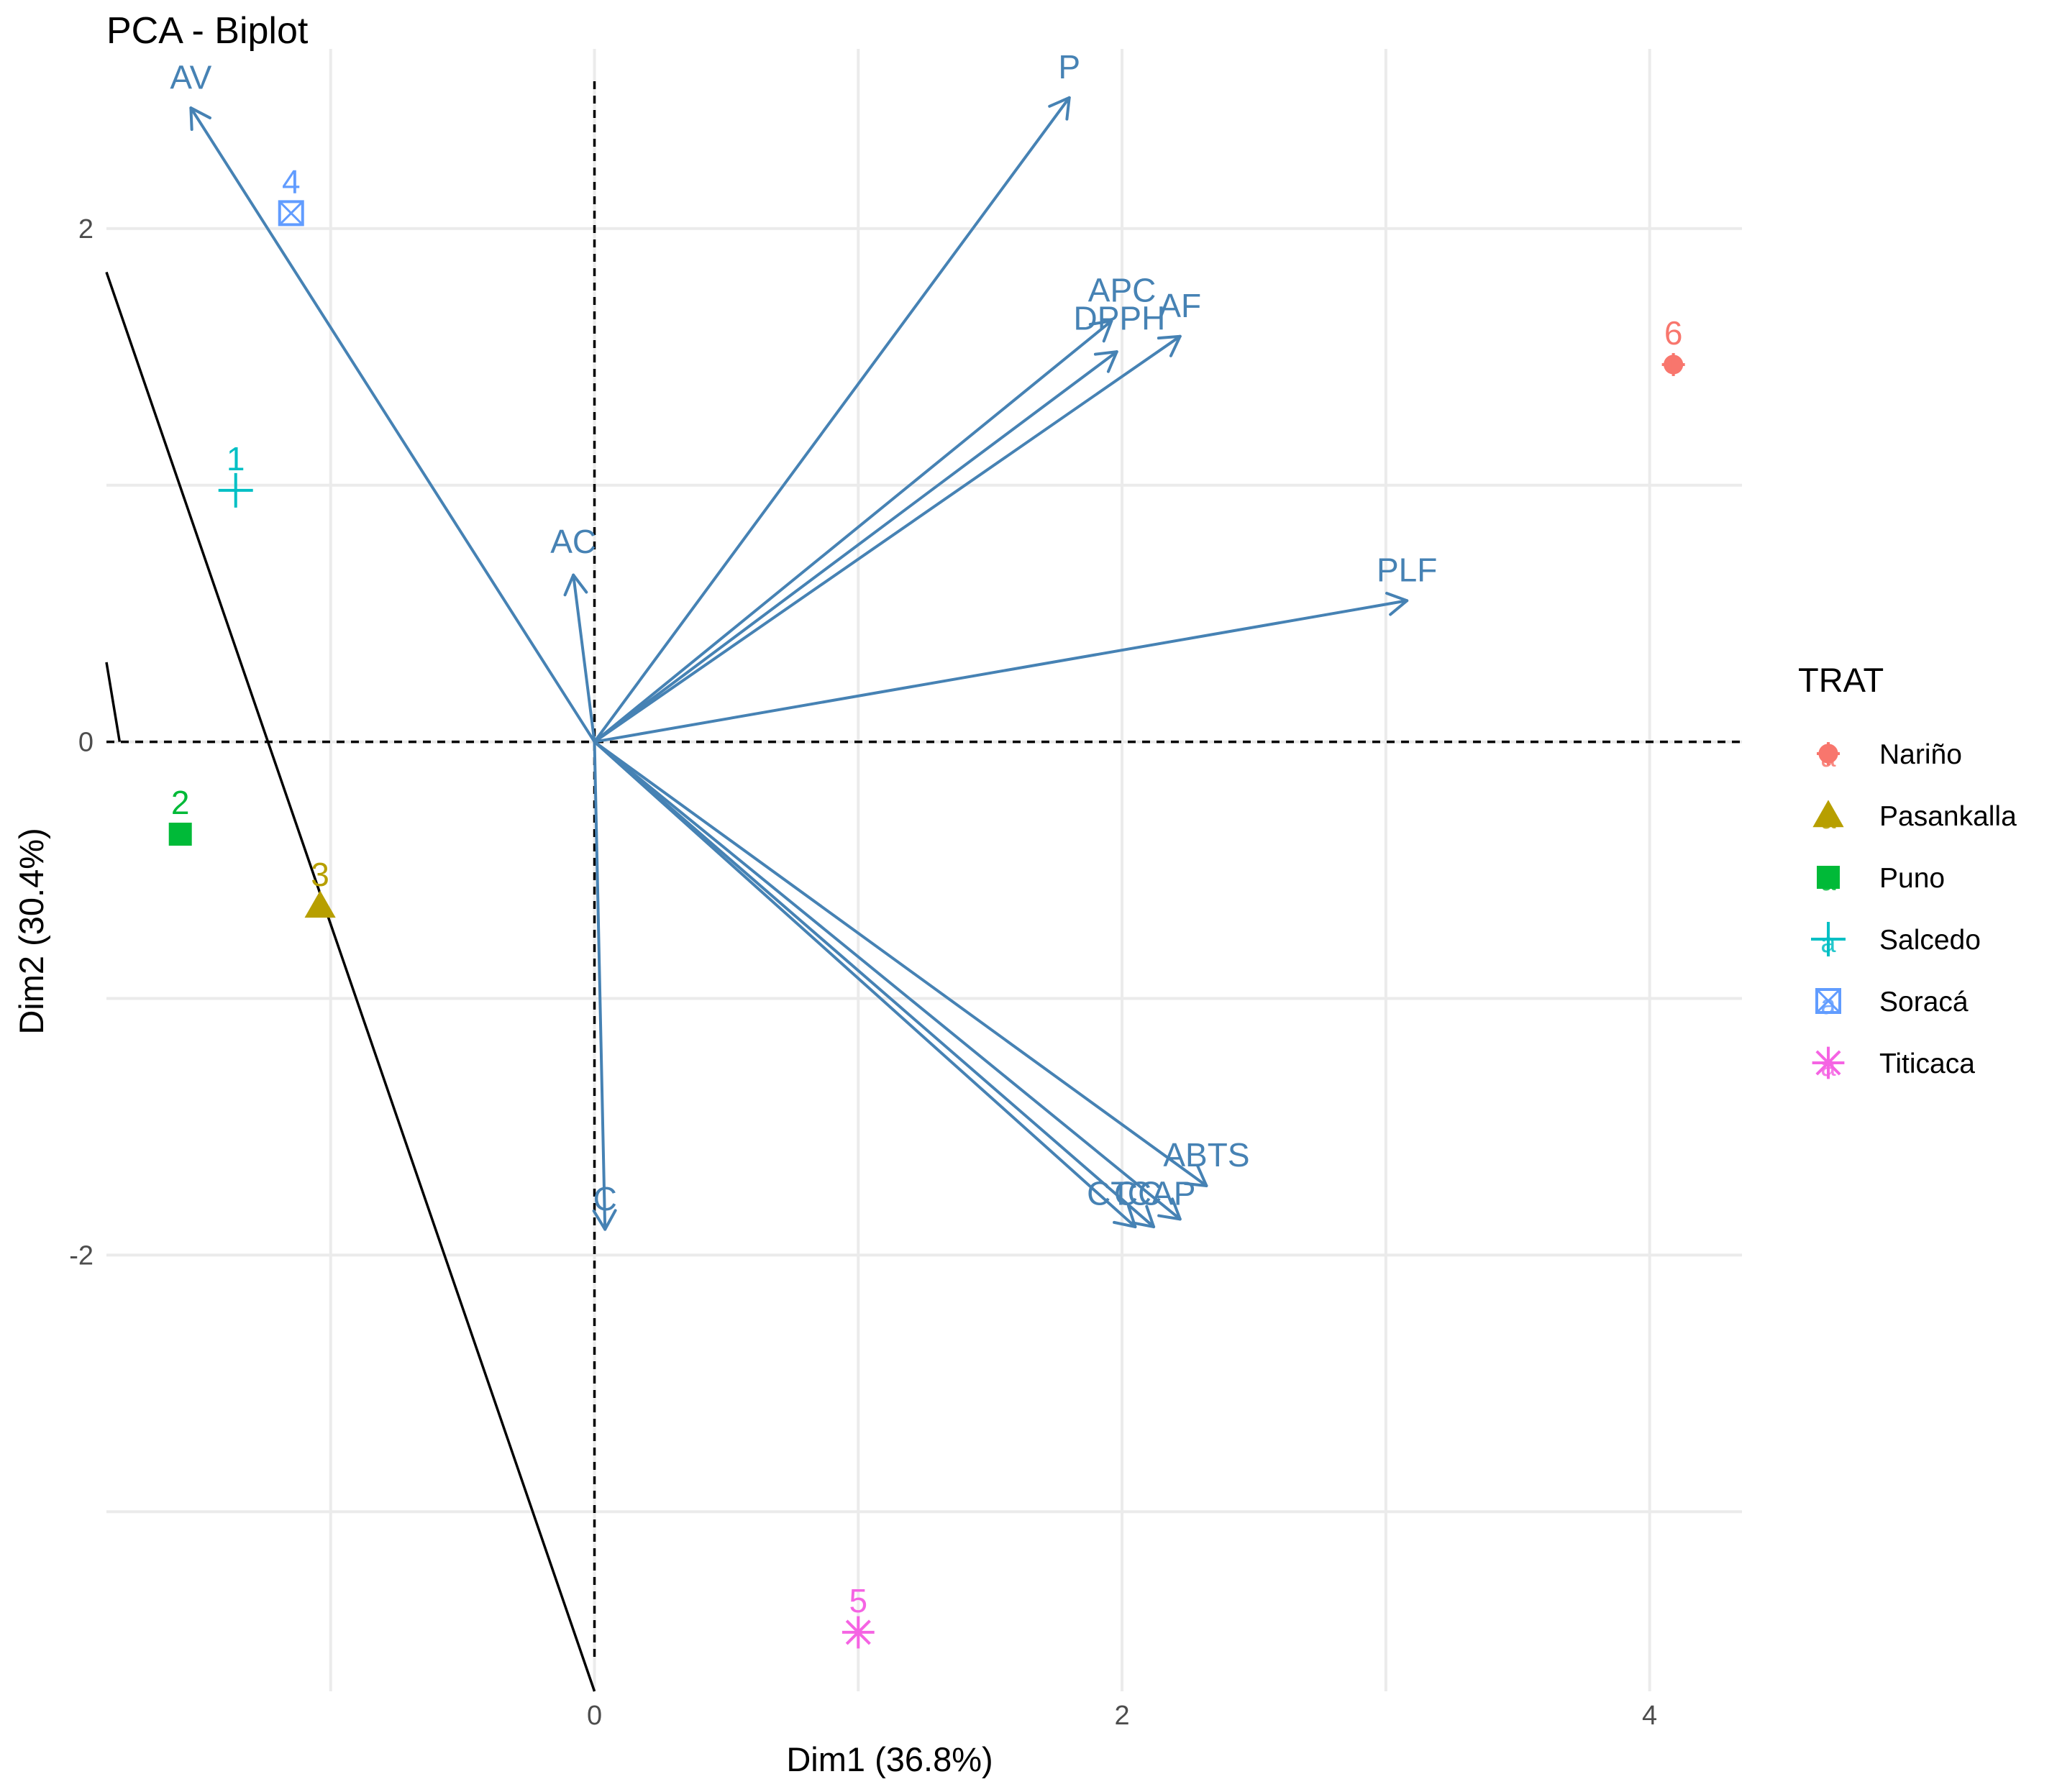 This screenshot has width=2057, height=1792. Describe the element at coordinates (1138, 1193) in the screenshot. I see `variable-label: CC` at that location.